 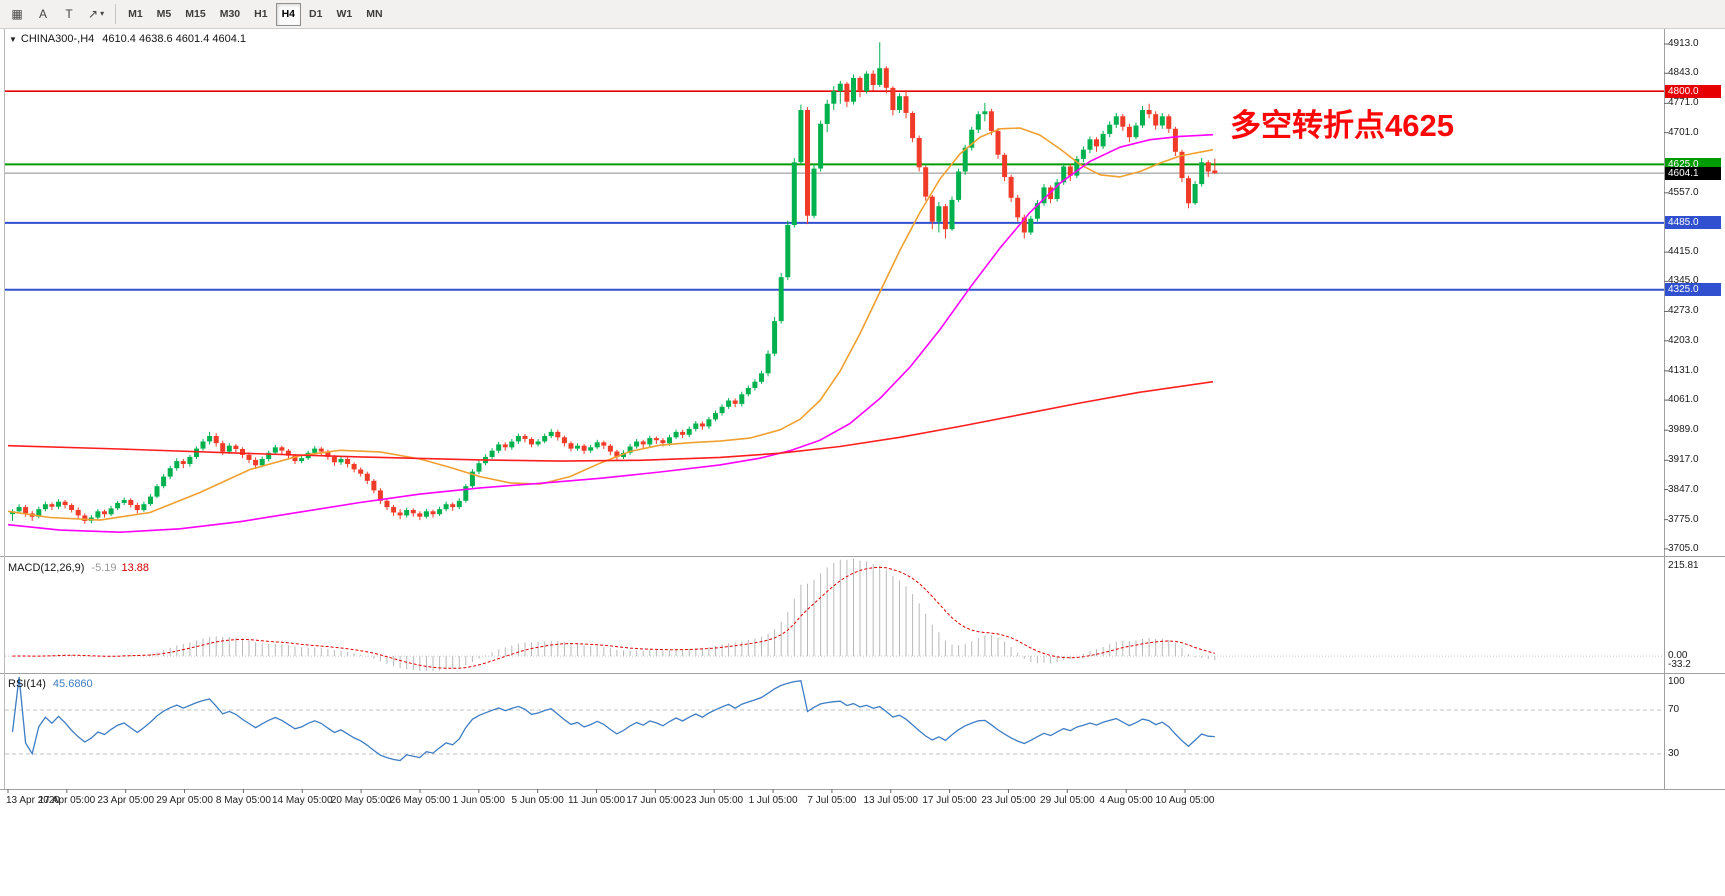 I want to click on trendline-icon: ↗, so click(x=93, y=14).